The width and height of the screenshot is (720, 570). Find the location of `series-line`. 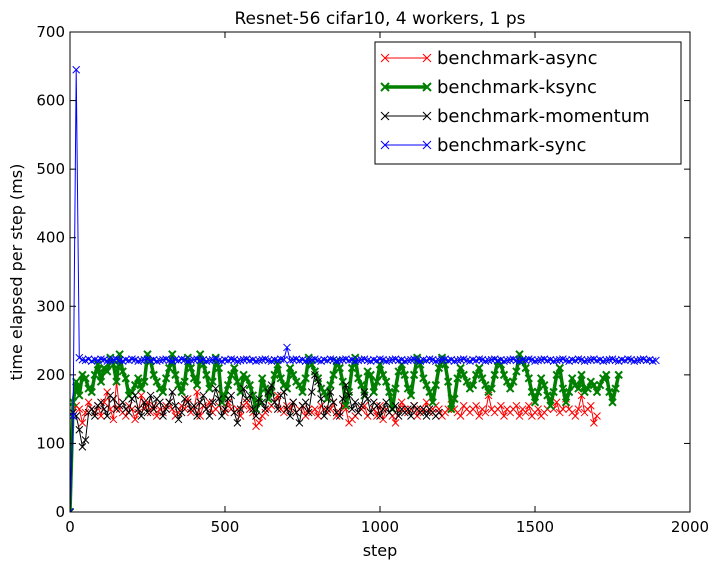

series-line is located at coordinates (255, 443).